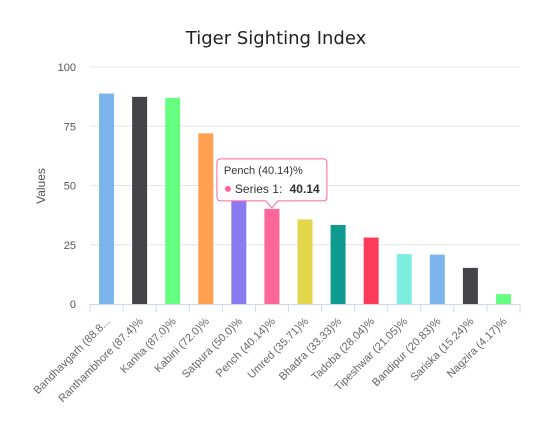 The width and height of the screenshot is (552, 448). I want to click on chart-title: Tiger Sighting Index, so click(276, 38).